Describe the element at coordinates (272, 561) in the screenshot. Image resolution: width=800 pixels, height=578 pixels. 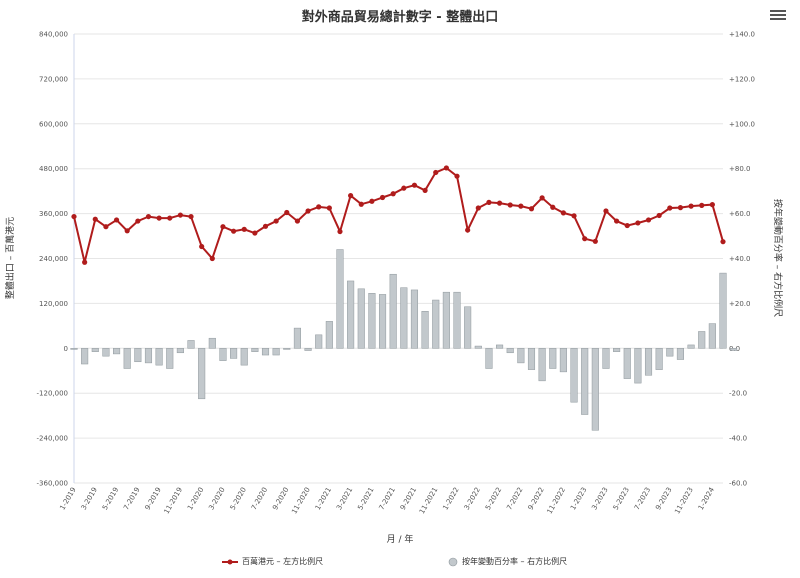
I see `legend-item-exports: 百萬港元 – 左方比例尺` at that location.